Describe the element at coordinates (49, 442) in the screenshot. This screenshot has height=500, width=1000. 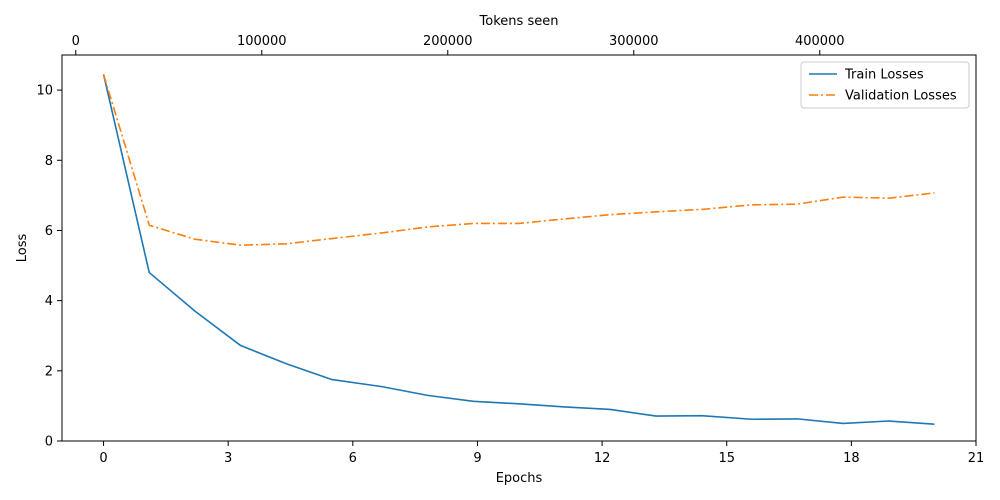
I see `y-tick-label: 0` at that location.